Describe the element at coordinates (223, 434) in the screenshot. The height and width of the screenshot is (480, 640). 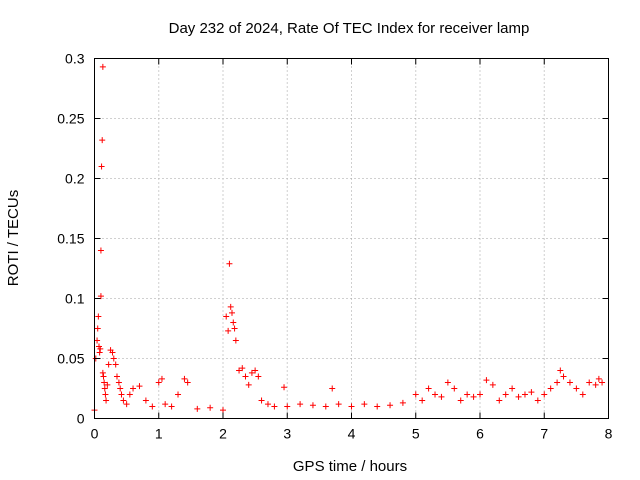
I see `x-tick-label: 2` at that location.